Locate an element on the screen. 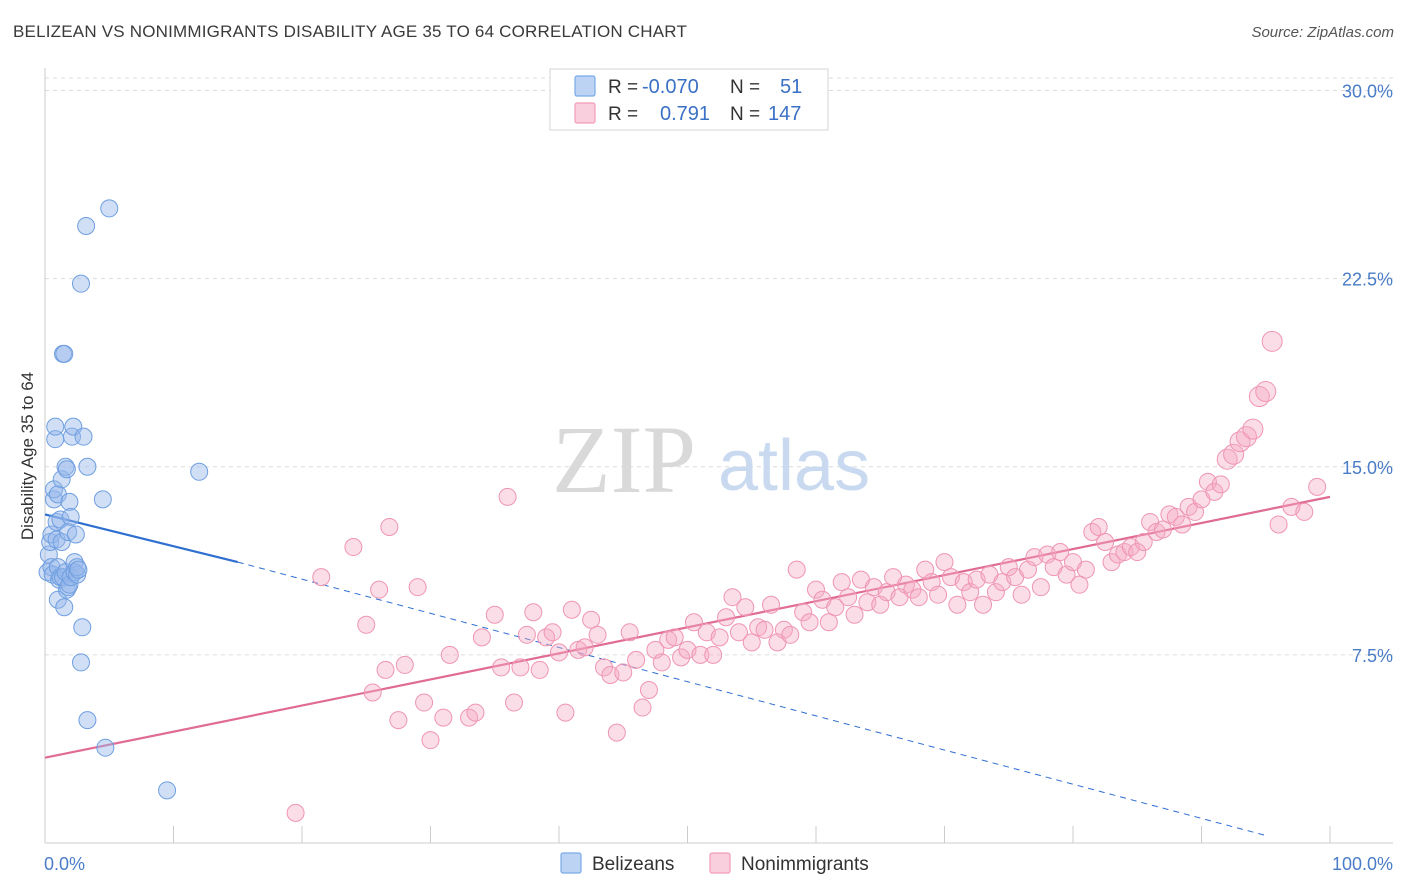 This screenshot has height=892, width=1406. y-axis-title: Disability Age 35 to 64 is located at coordinates (27, 456).